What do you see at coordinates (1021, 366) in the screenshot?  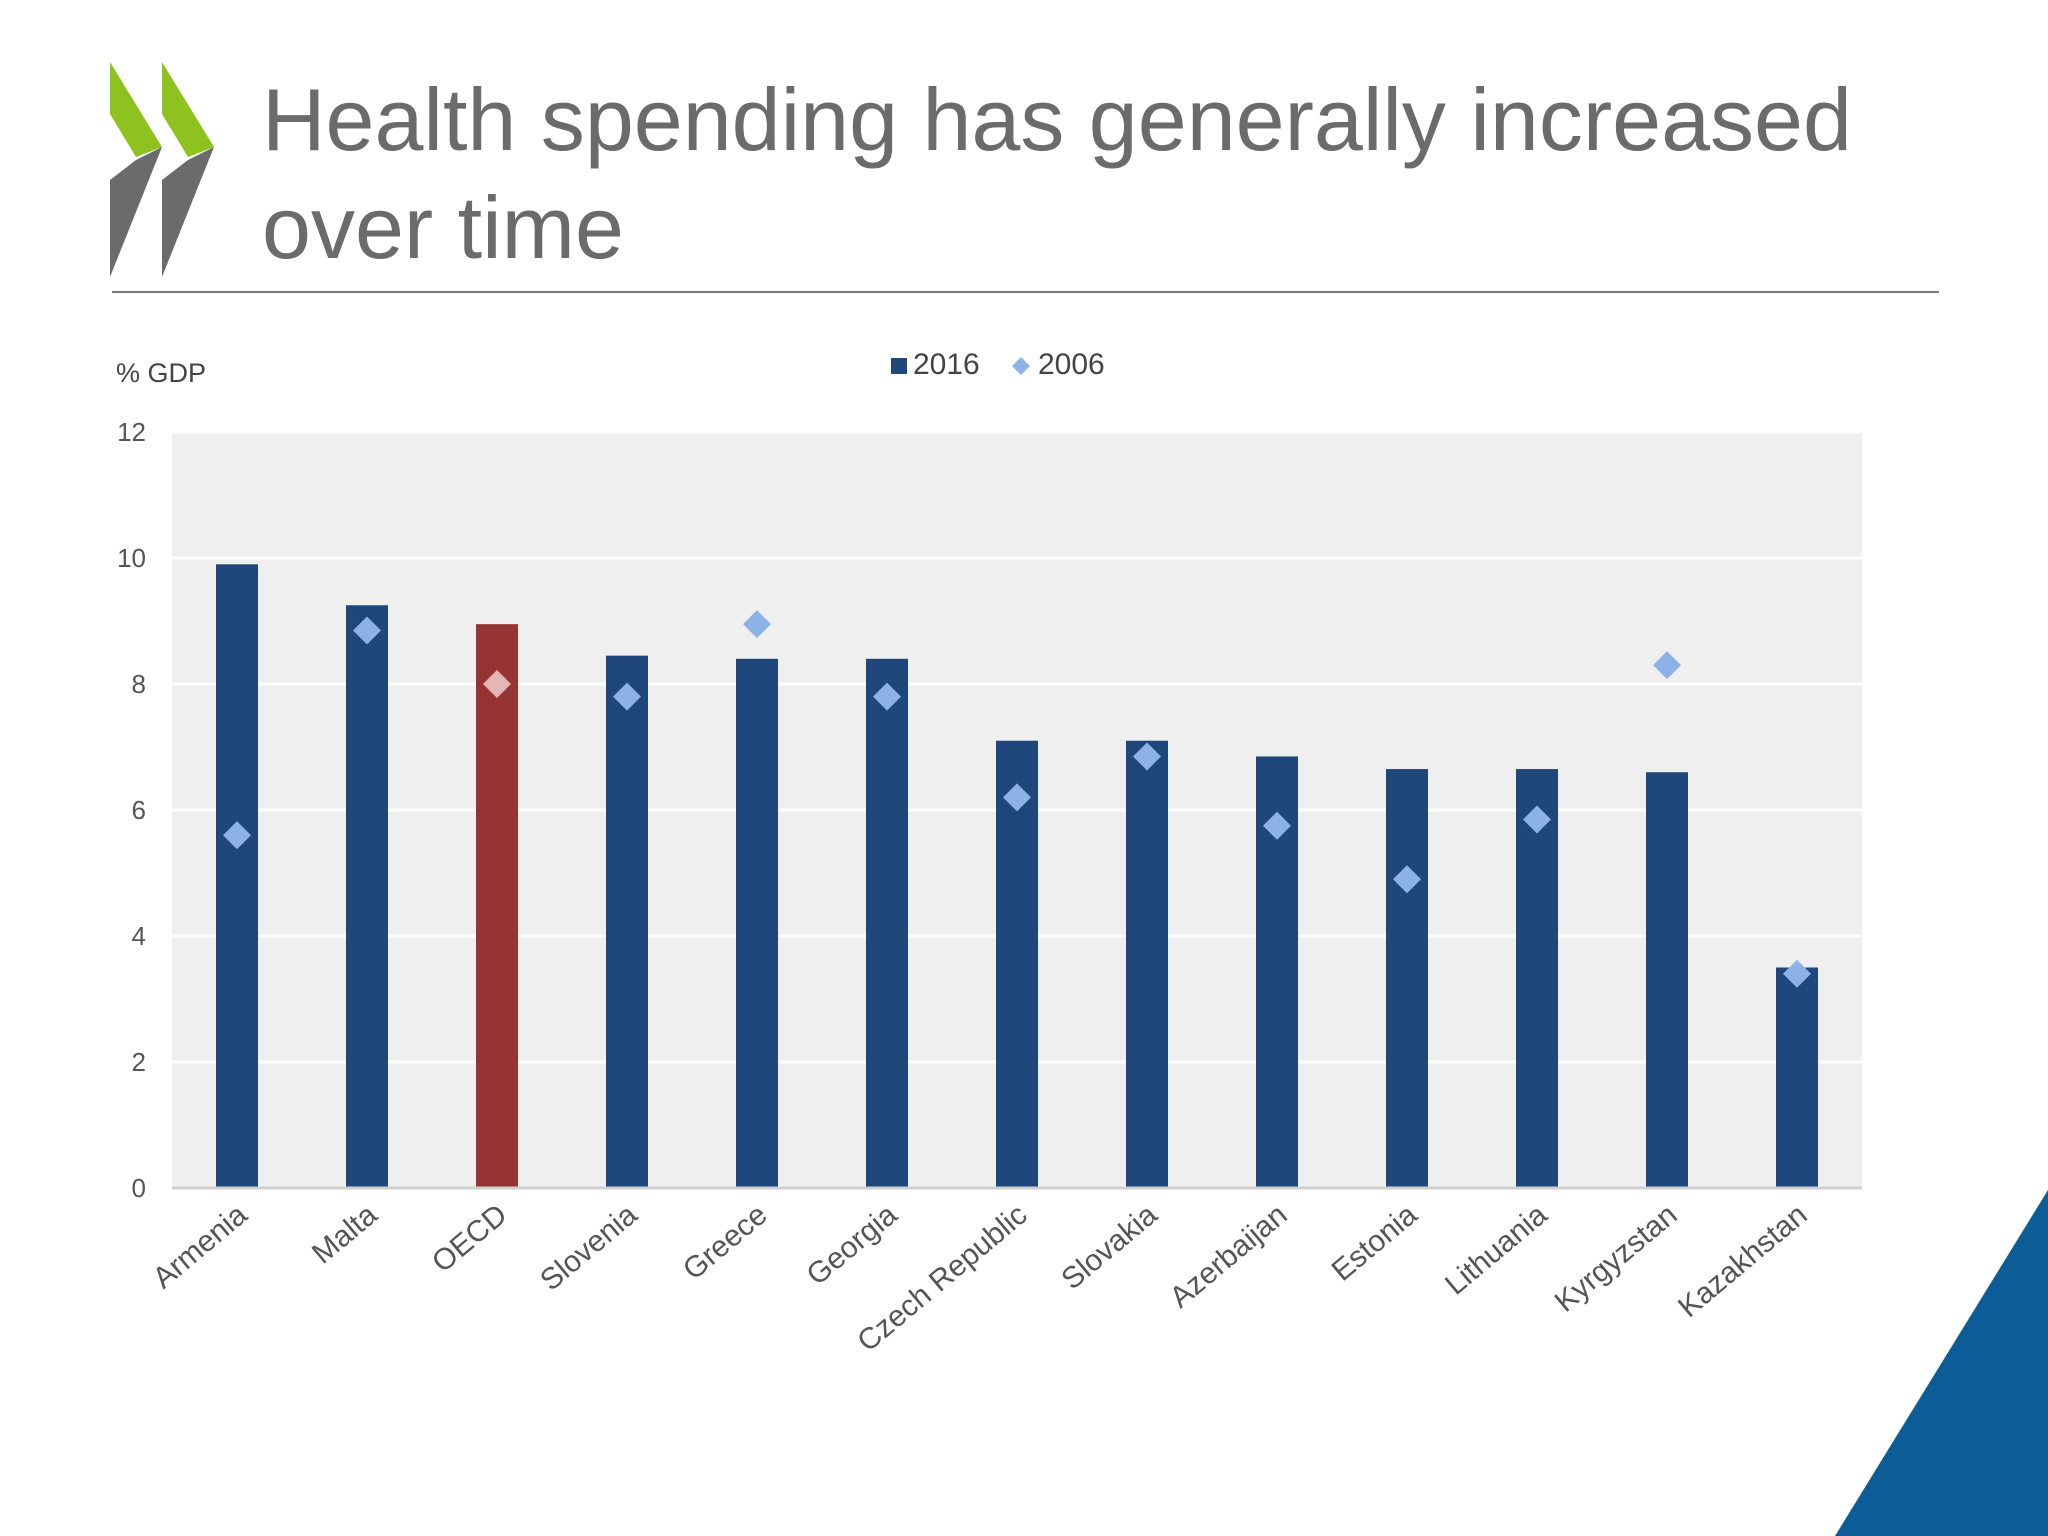 I see `legend-swatch-2006` at bounding box center [1021, 366].